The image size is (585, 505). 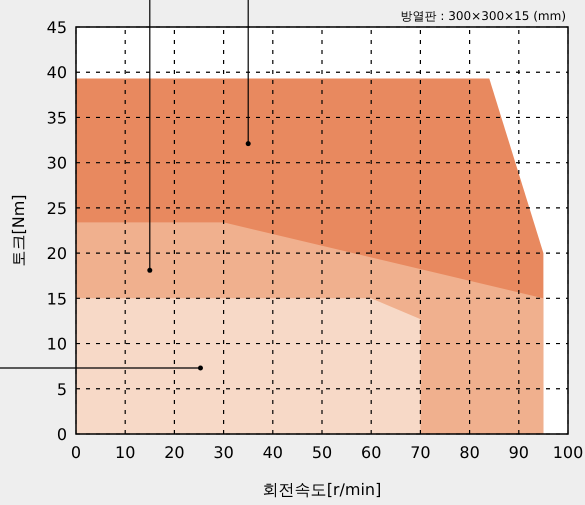 I want to click on x-tick-label: 20, so click(x=174, y=452).